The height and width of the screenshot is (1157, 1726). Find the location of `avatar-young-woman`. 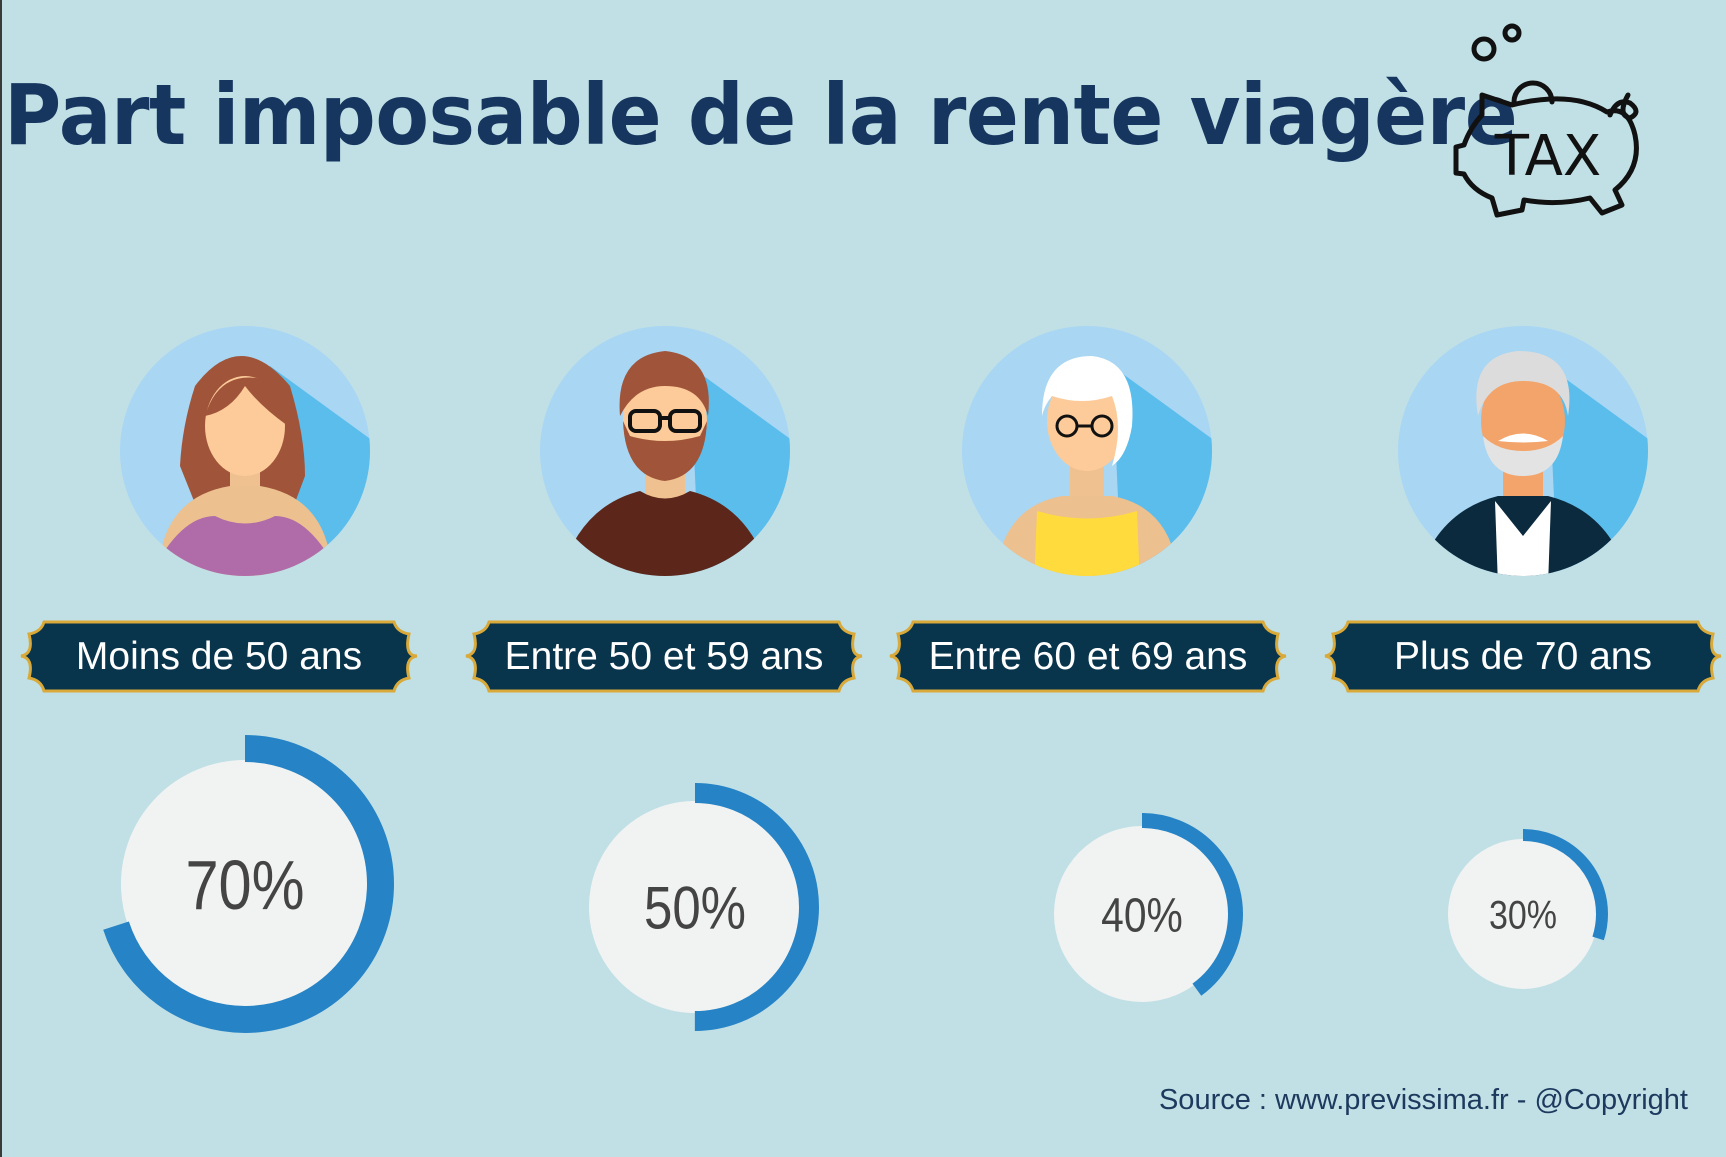

avatar-young-woman is located at coordinates (245, 451).